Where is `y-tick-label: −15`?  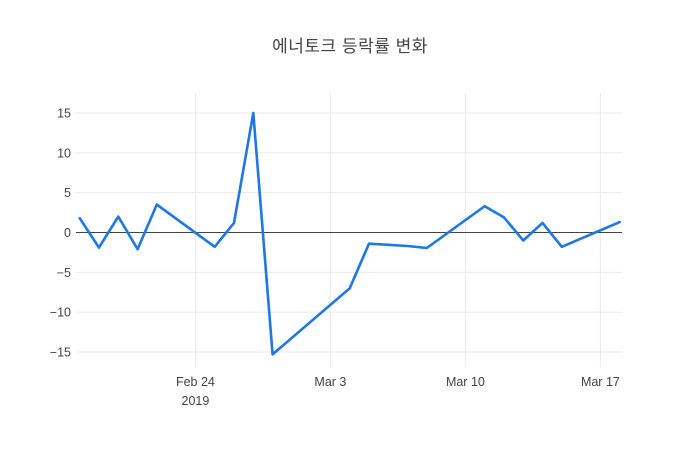
y-tick-label: −15 is located at coordinates (60, 353).